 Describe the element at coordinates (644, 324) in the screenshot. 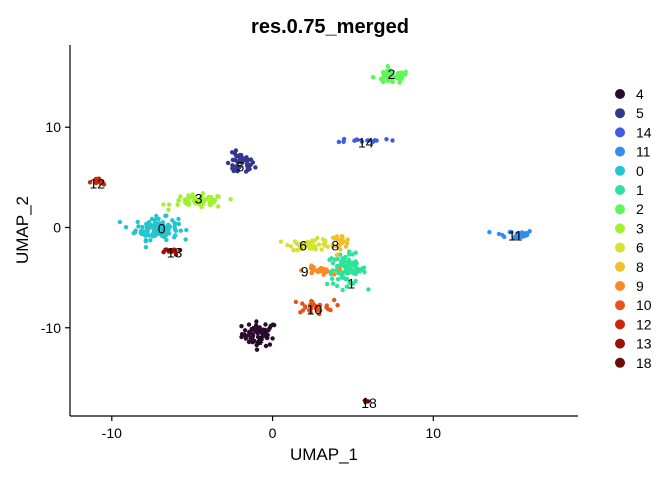

I see `legend-label-12: 12` at that location.